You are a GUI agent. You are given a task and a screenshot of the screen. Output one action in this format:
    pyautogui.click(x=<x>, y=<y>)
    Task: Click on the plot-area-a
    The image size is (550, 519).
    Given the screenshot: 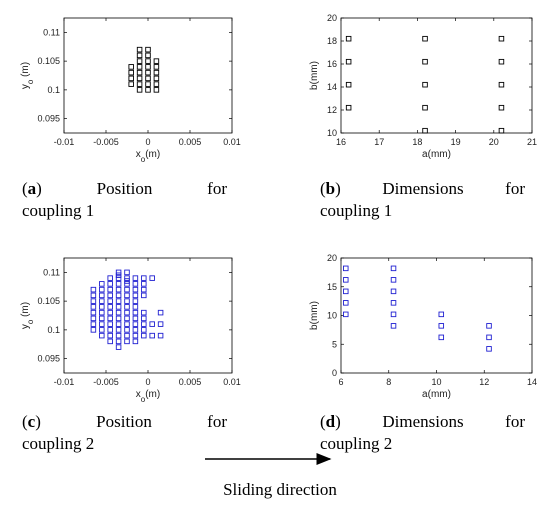 What is the action you would take?
    pyautogui.click(x=148, y=75)
    